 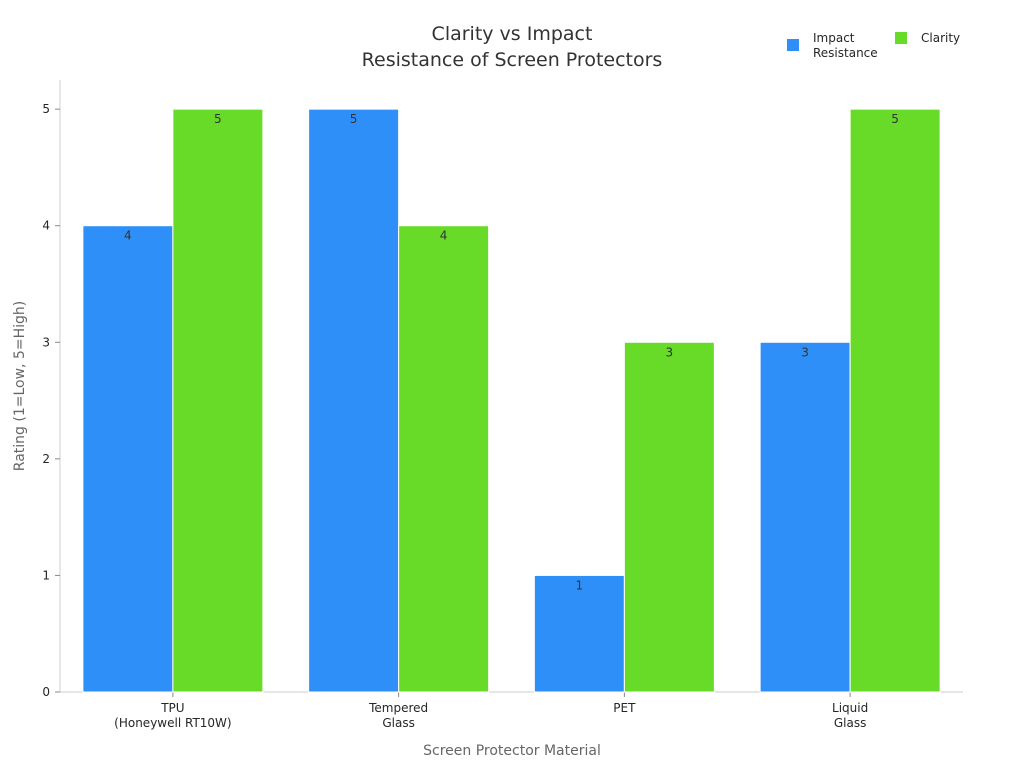 What do you see at coordinates (46, 342) in the screenshot?
I see `y-tick-label: 3` at bounding box center [46, 342].